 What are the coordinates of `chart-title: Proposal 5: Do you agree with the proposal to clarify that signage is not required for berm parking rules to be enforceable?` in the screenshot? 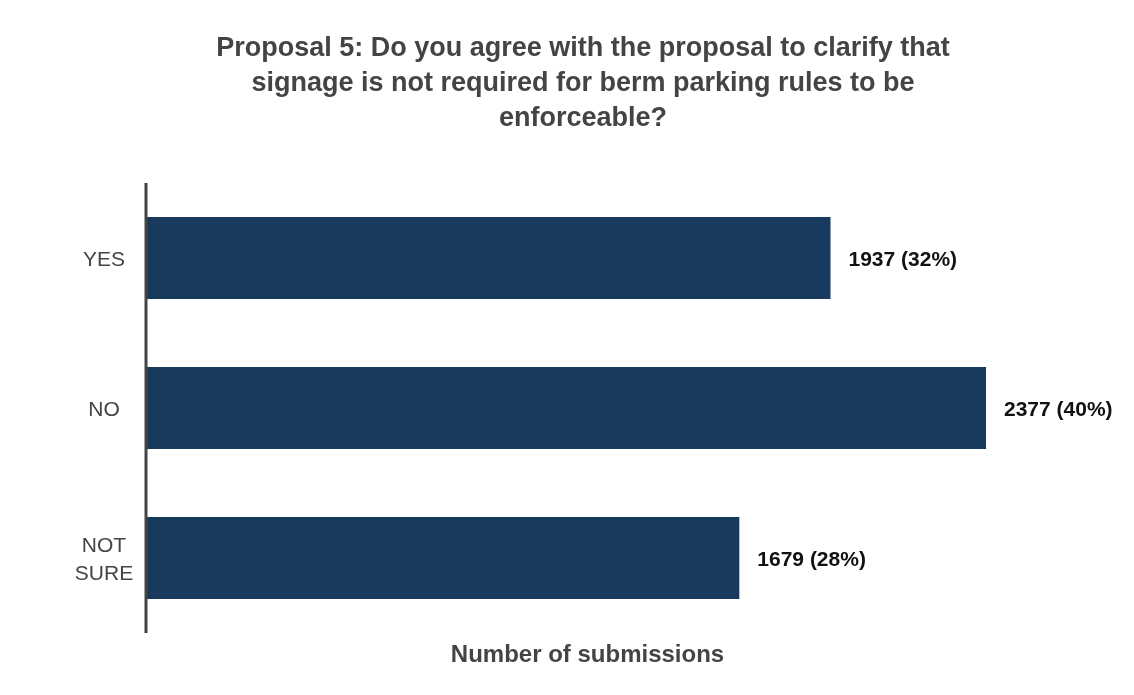 It's located at (583, 82).